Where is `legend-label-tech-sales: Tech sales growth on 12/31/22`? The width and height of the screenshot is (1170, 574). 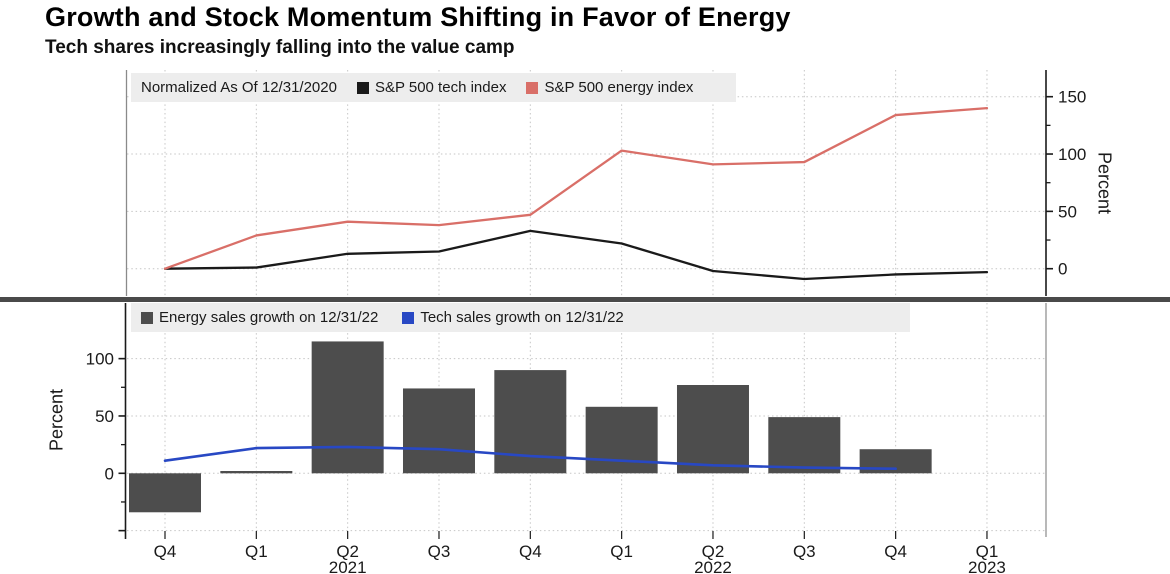
legend-label-tech-sales: Tech sales growth on 12/31/22 is located at coordinates (522, 317).